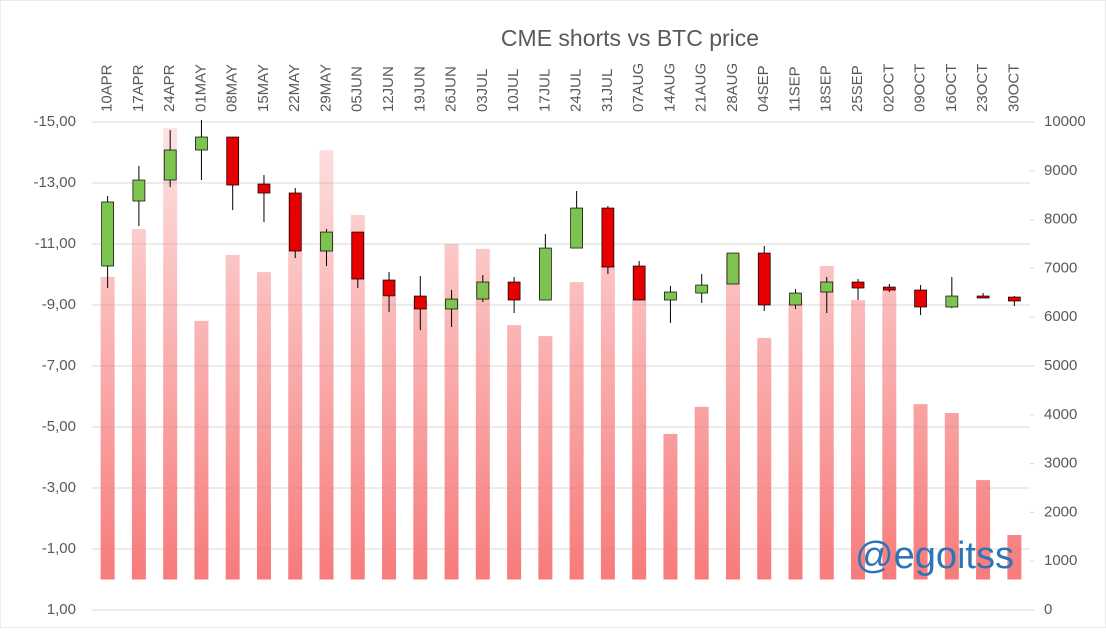 The image size is (1106, 633). I want to click on y2-tick-label: 0, so click(1048, 609).